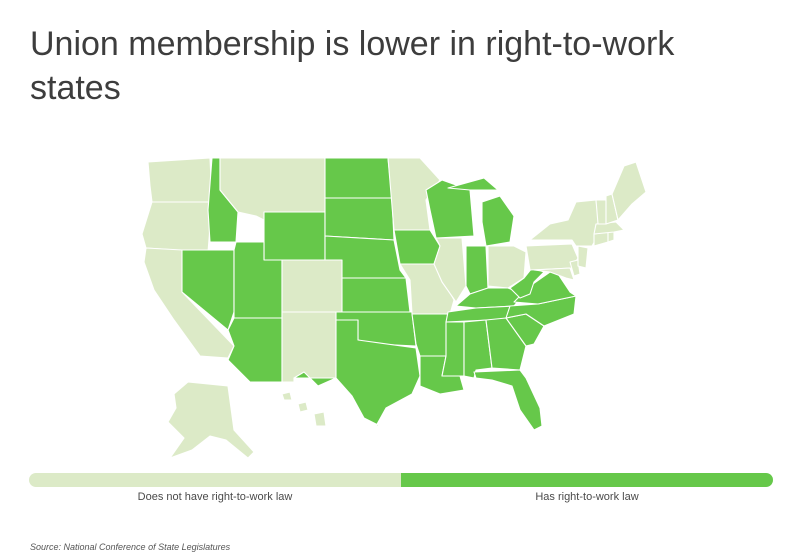 The height and width of the screenshot is (559, 800). What do you see at coordinates (453, 349) in the screenshot?
I see `state-mississippi` at bounding box center [453, 349].